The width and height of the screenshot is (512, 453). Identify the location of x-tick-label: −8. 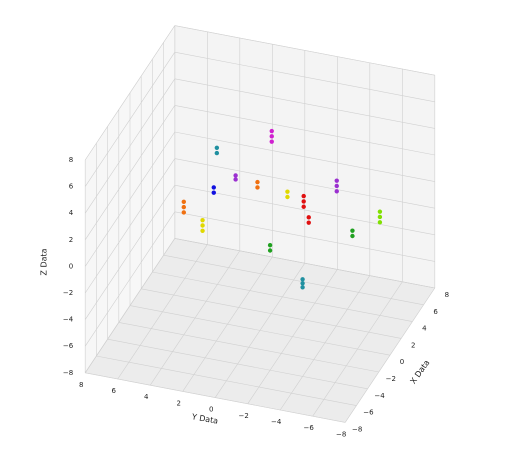
(357, 429).